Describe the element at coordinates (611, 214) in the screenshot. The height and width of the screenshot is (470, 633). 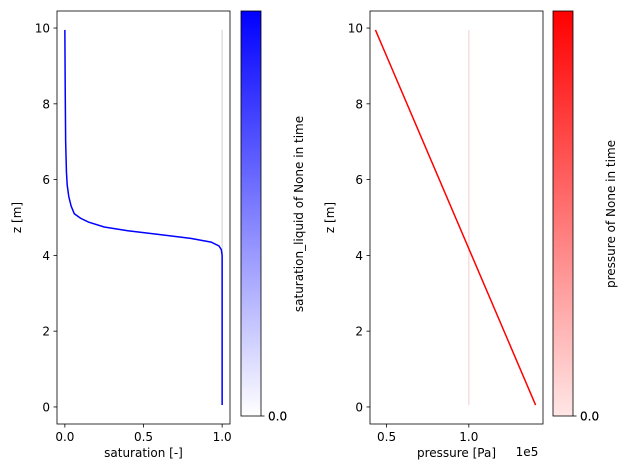
I see `colorbar-label: pressure of None in time` at that location.